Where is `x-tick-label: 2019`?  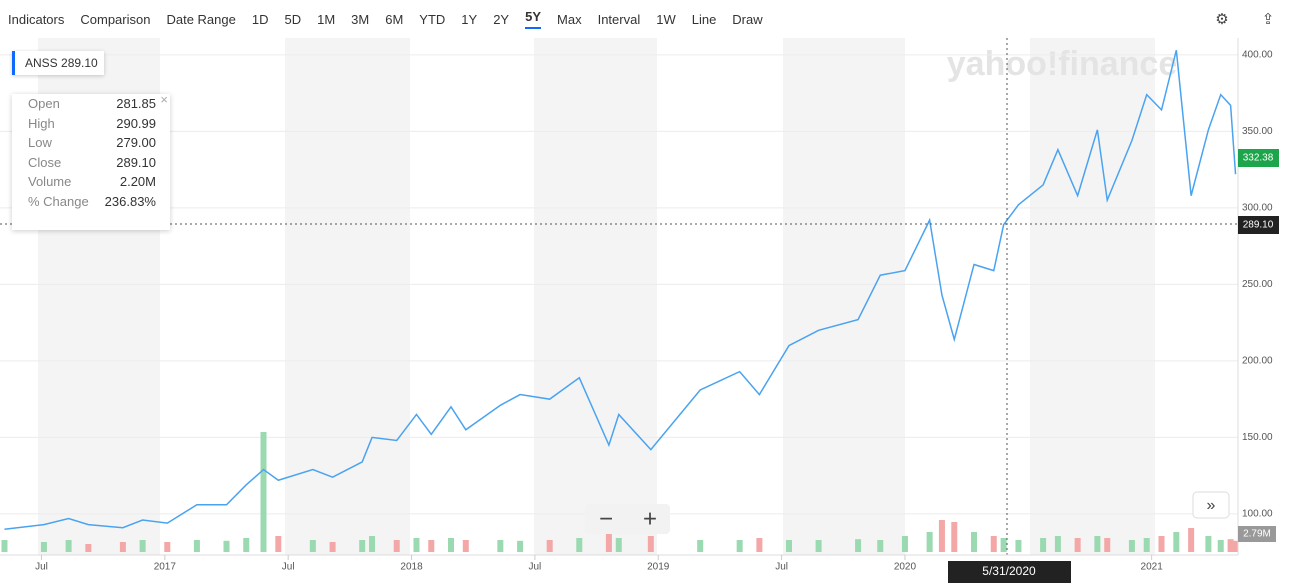
x-tick-label: 2019 is located at coordinates (658, 567).